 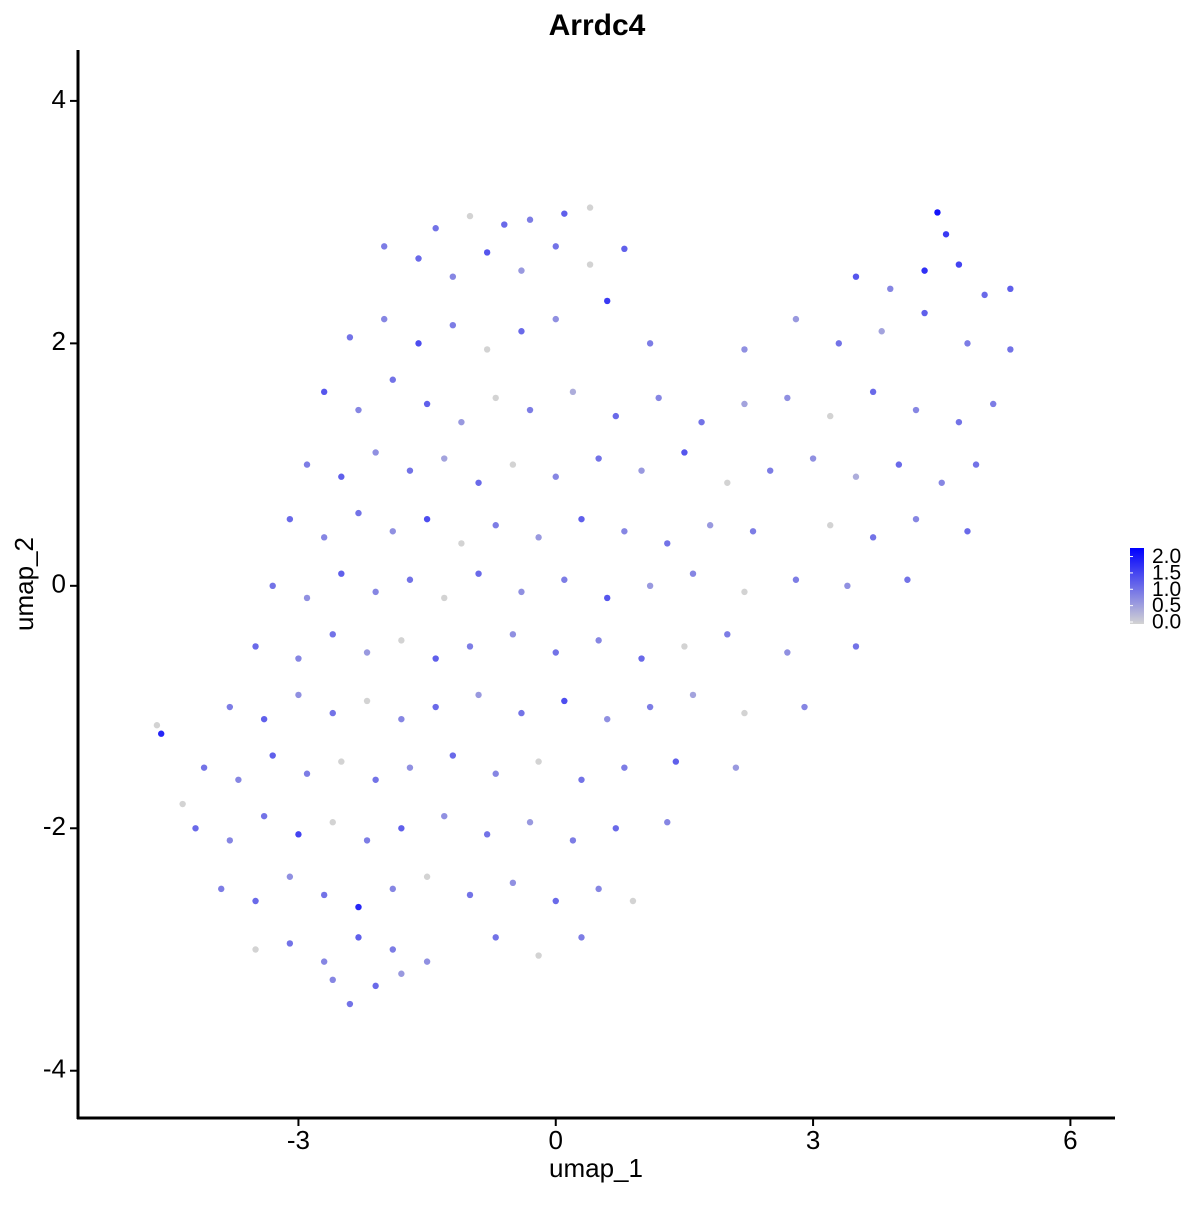 I want to click on colorbar-tick-label: 2.0, so click(x=1166, y=556).